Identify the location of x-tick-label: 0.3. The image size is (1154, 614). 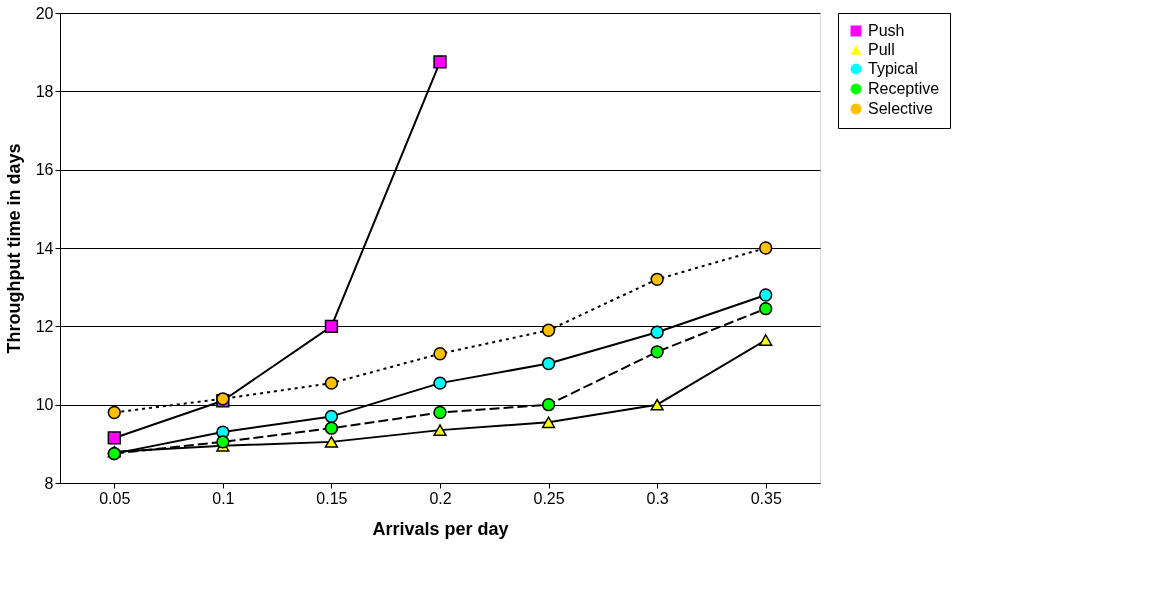
(657, 498).